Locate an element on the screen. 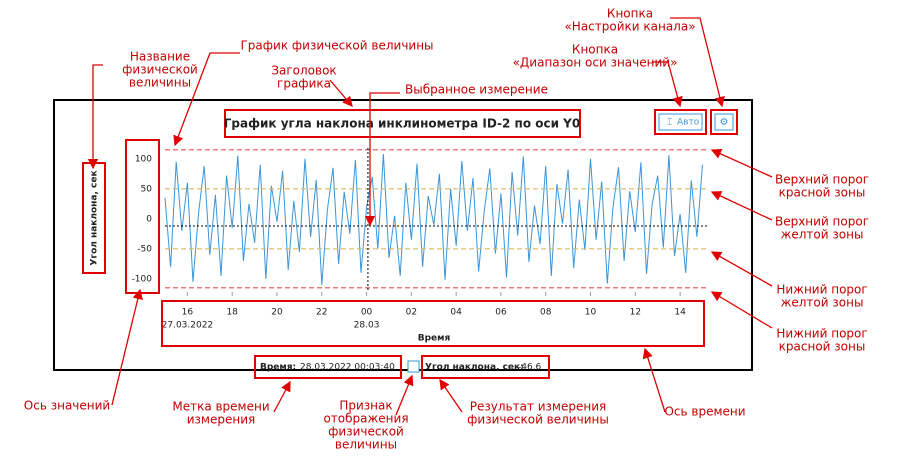  y-tick-label: 100 is located at coordinates (143, 159).